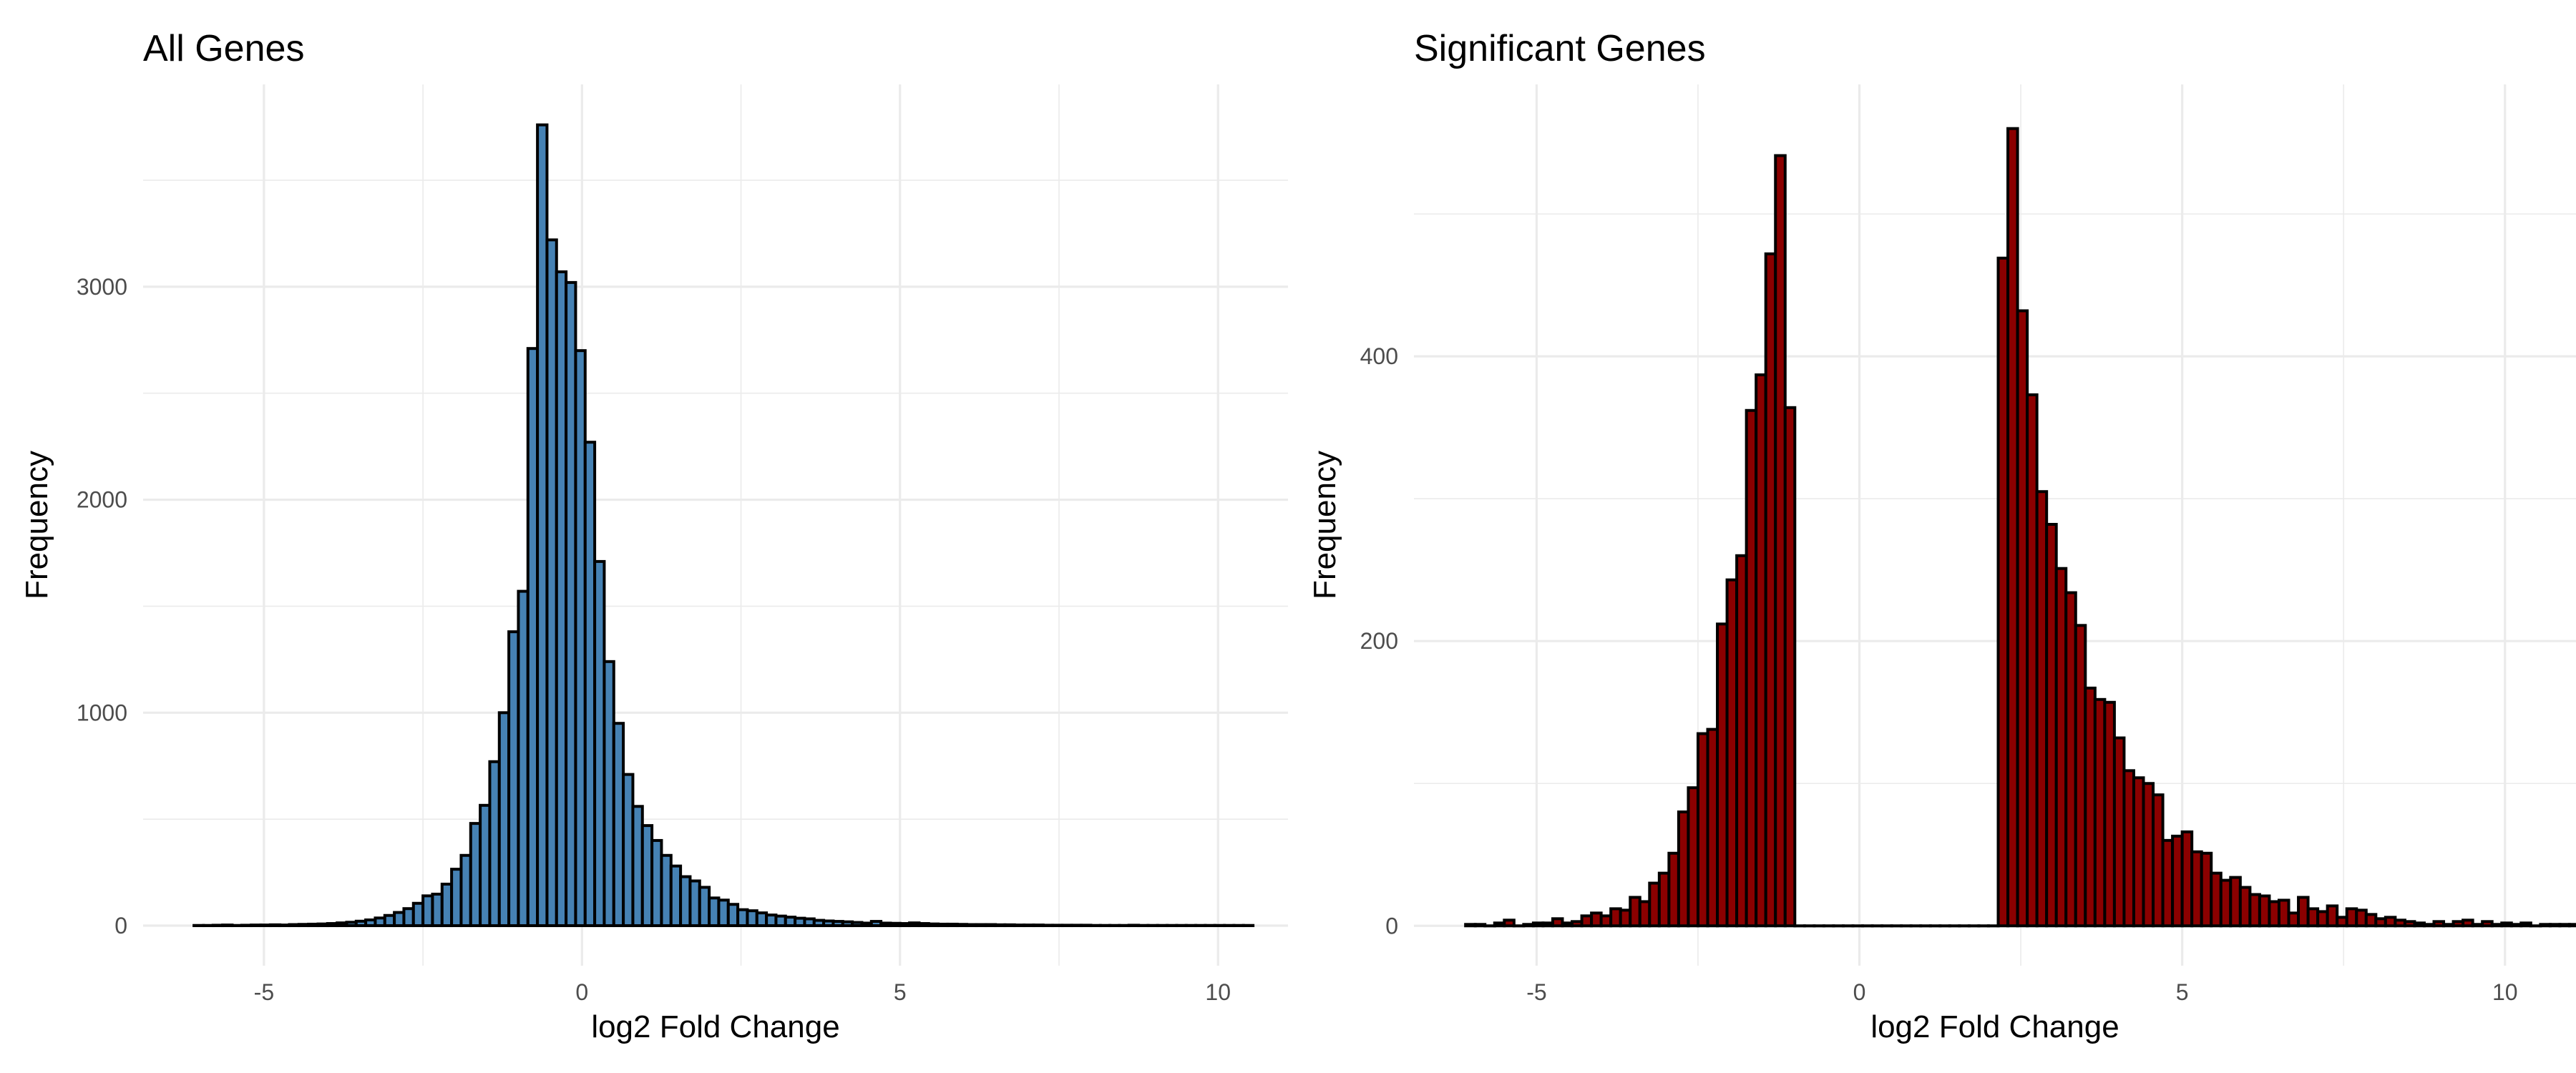  Describe the element at coordinates (102, 287) in the screenshot. I see `y-tick-label: 3000` at that location.